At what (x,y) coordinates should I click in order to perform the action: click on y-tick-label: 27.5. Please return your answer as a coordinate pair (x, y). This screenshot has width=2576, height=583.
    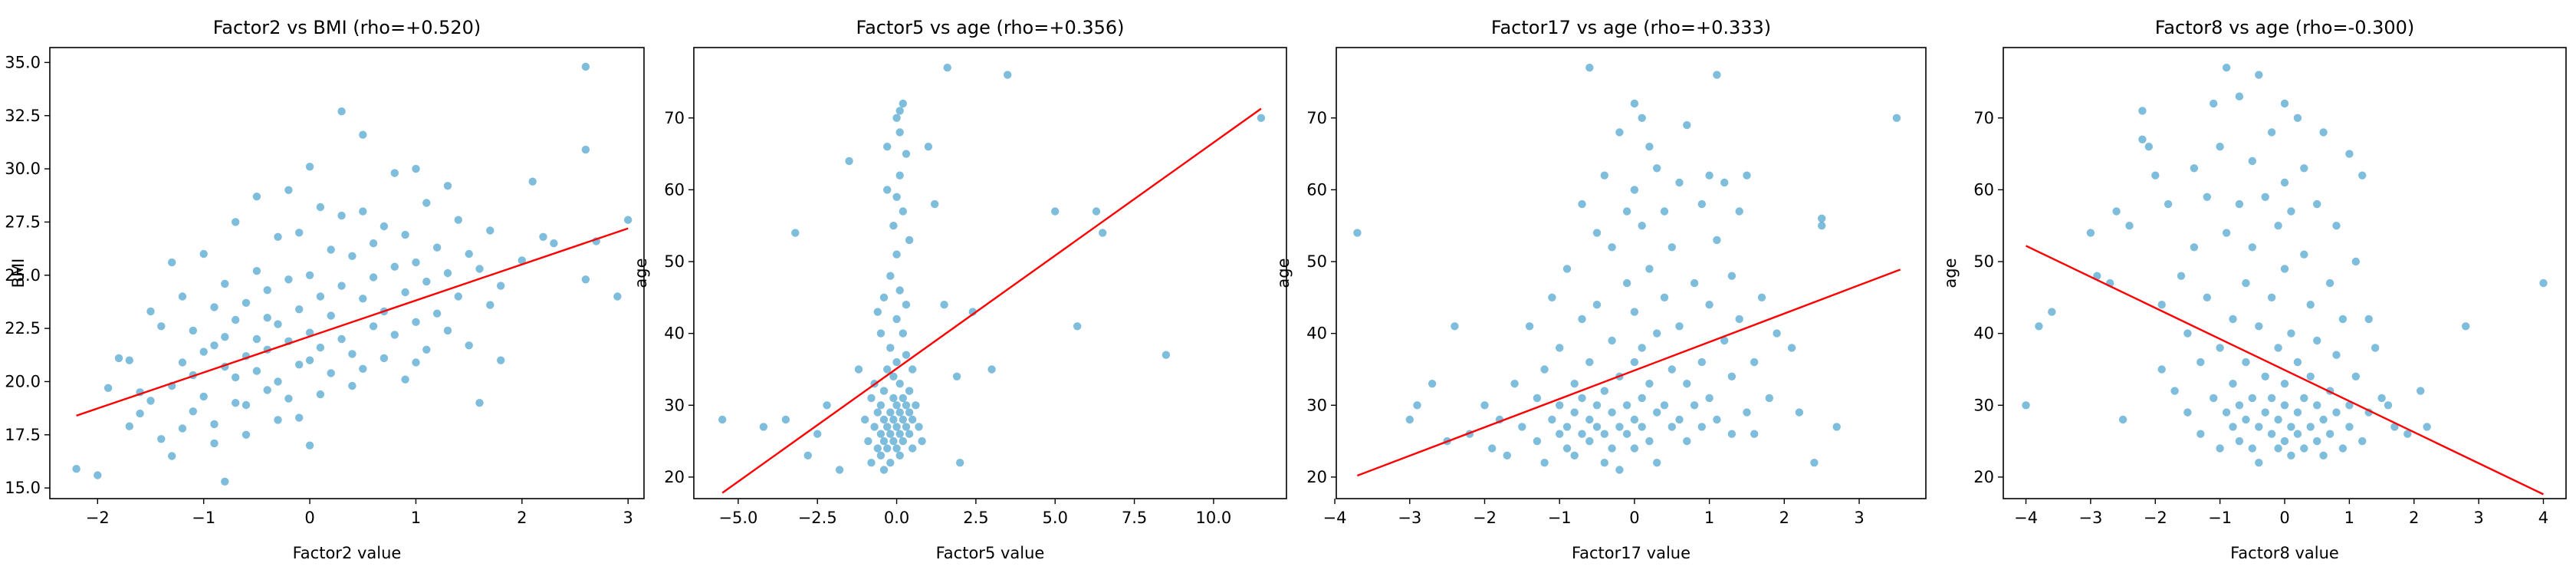
    Looking at the image, I should click on (23, 222).